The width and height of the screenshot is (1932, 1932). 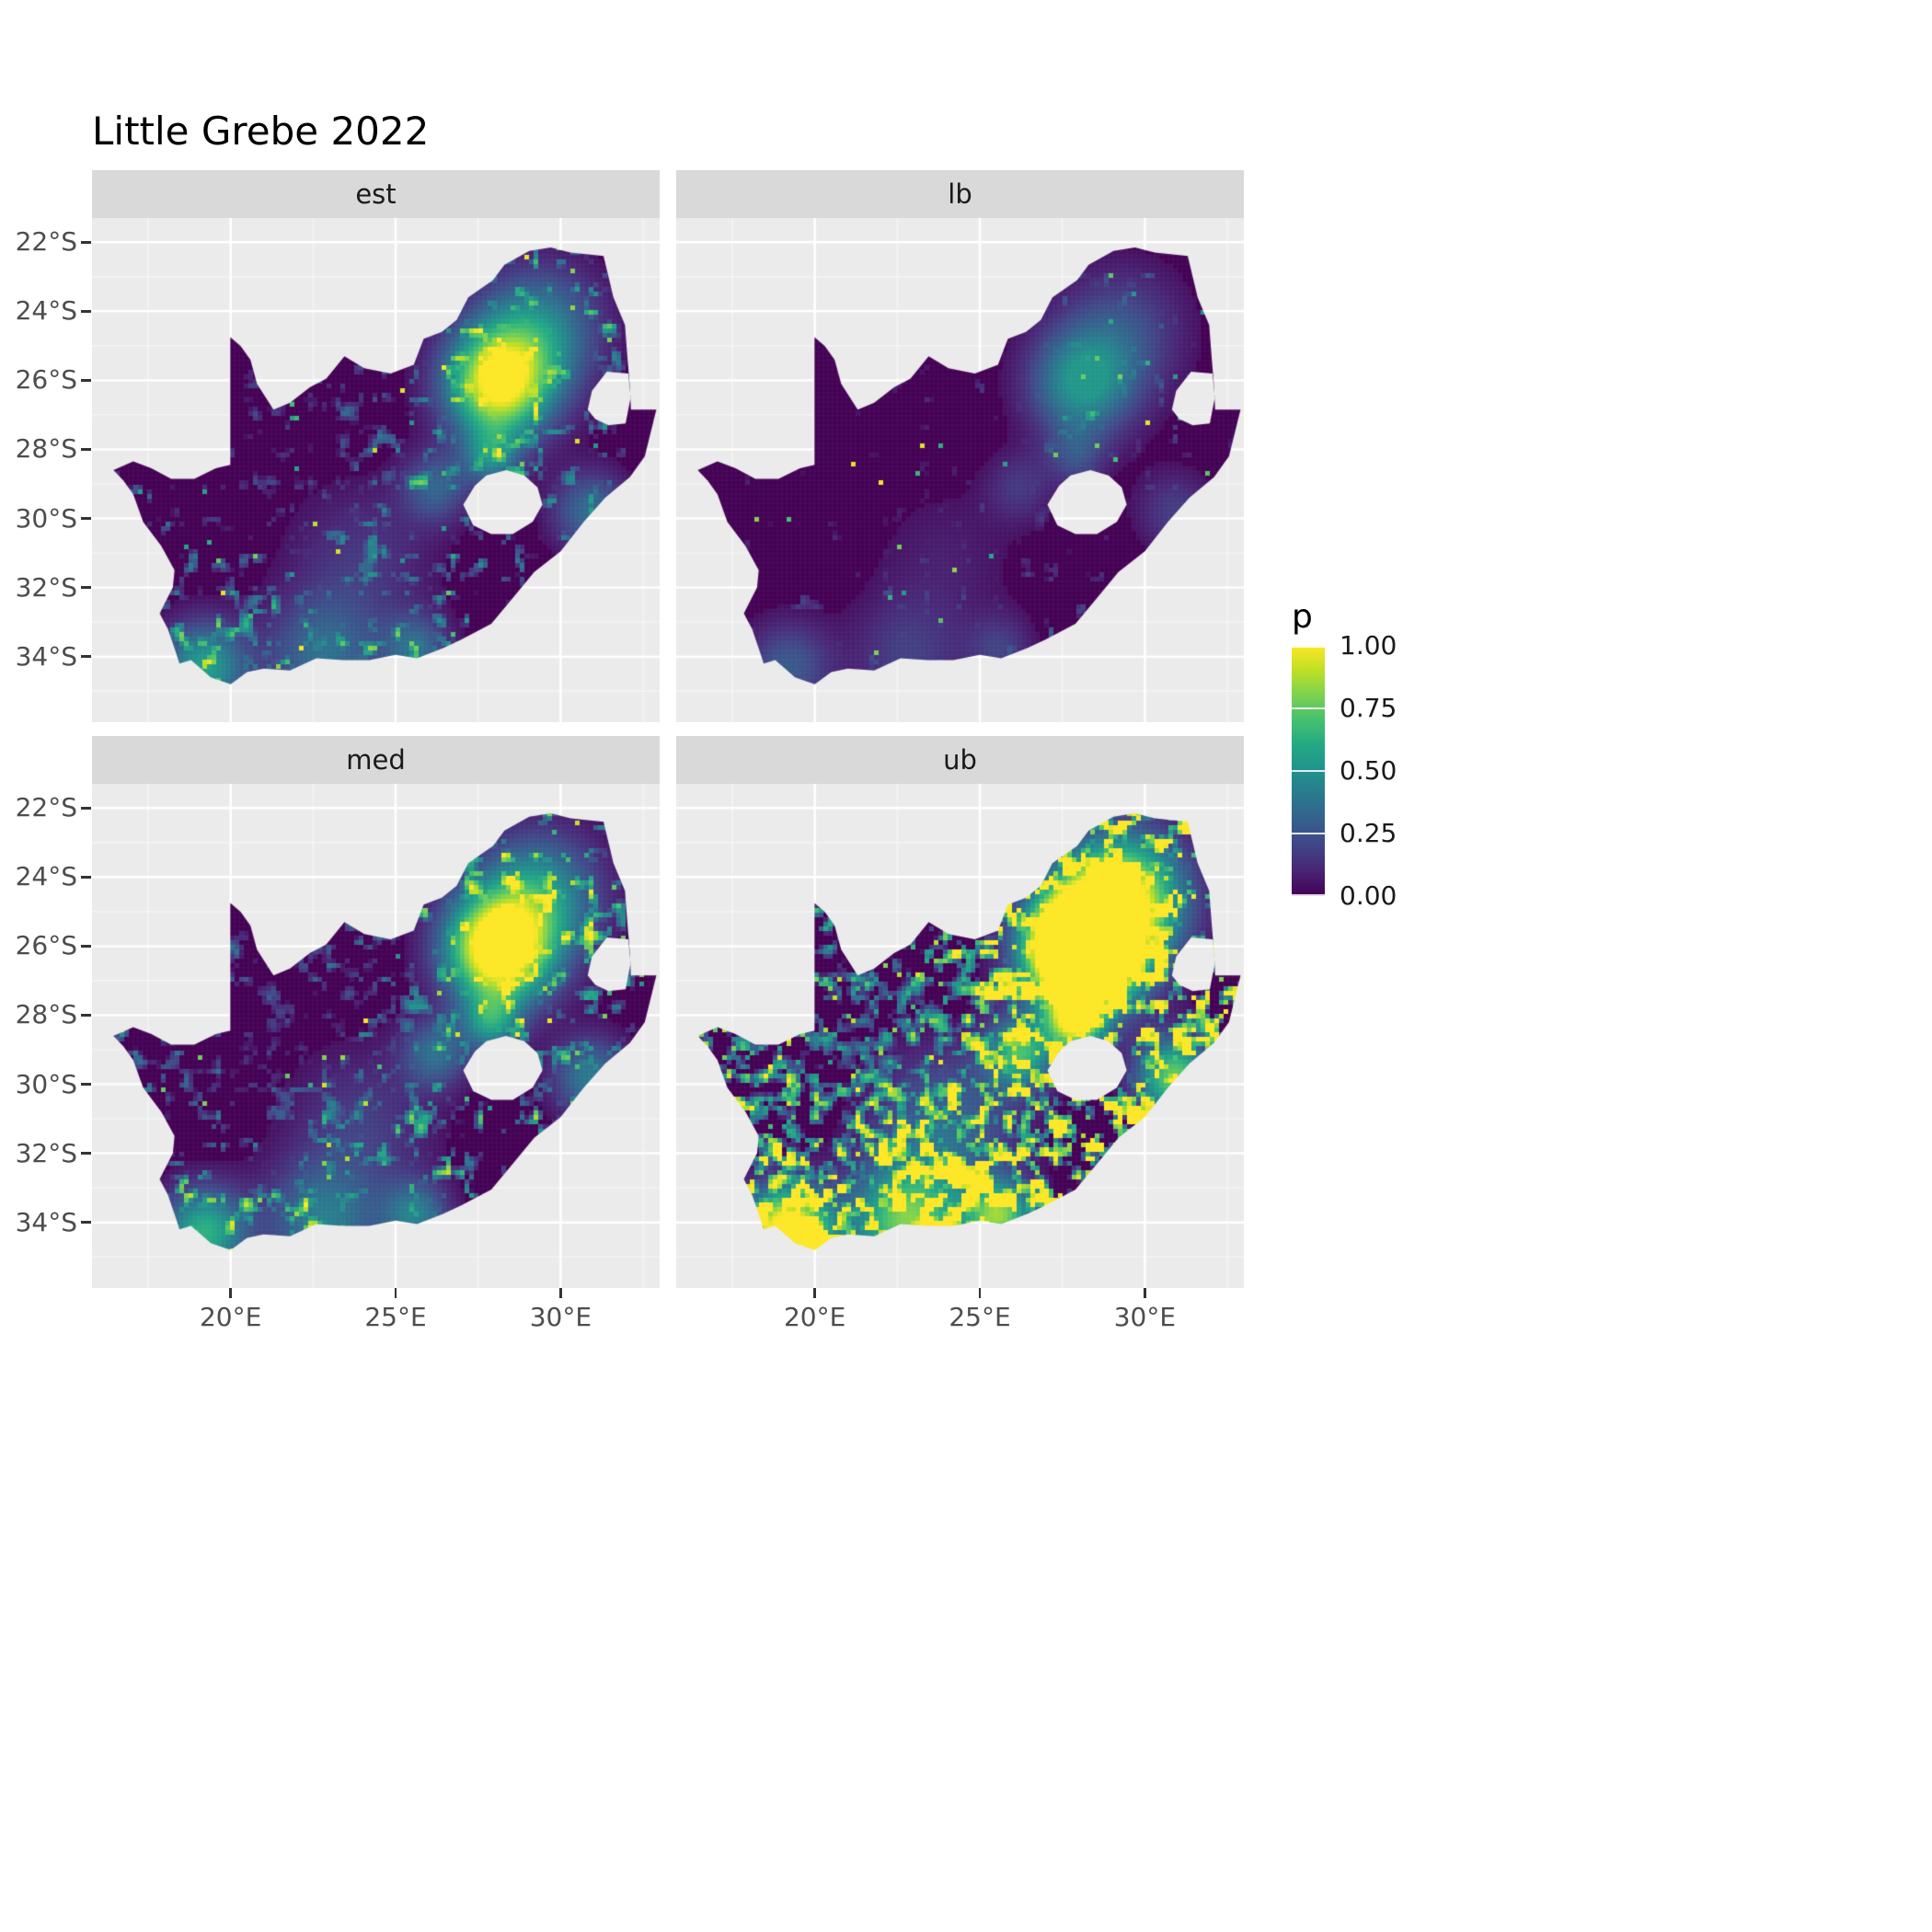 What do you see at coordinates (1368, 708) in the screenshot?
I see `legend-tick-label: 0.75` at bounding box center [1368, 708].